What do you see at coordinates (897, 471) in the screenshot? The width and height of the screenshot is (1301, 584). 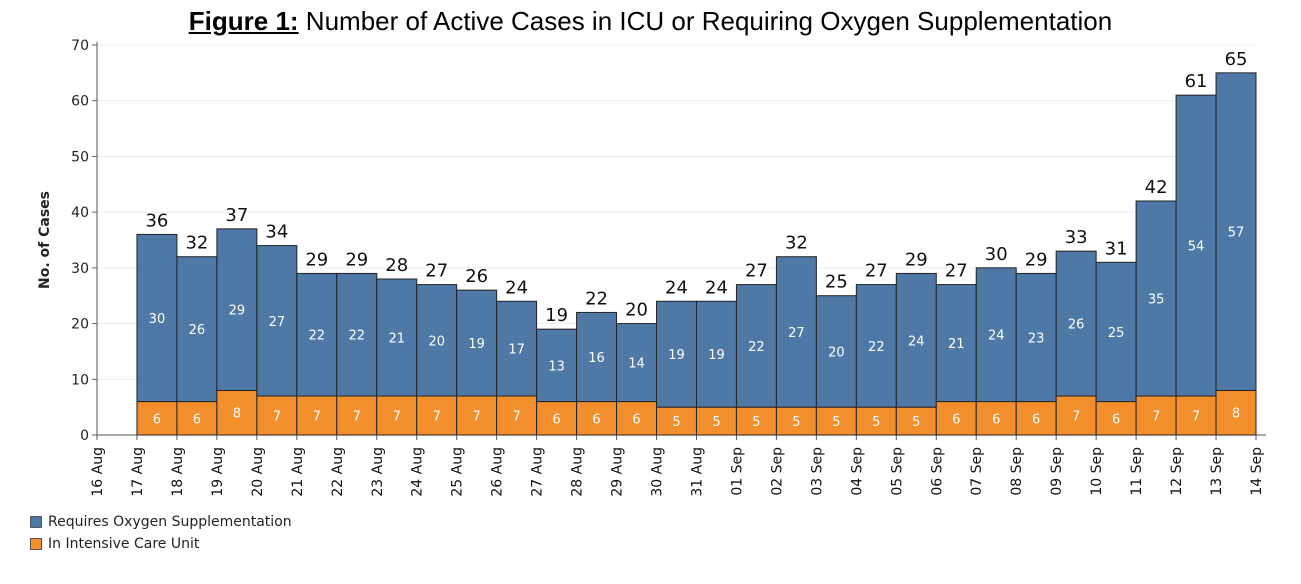 I see `x-tick-label: 05 Sep` at bounding box center [897, 471].